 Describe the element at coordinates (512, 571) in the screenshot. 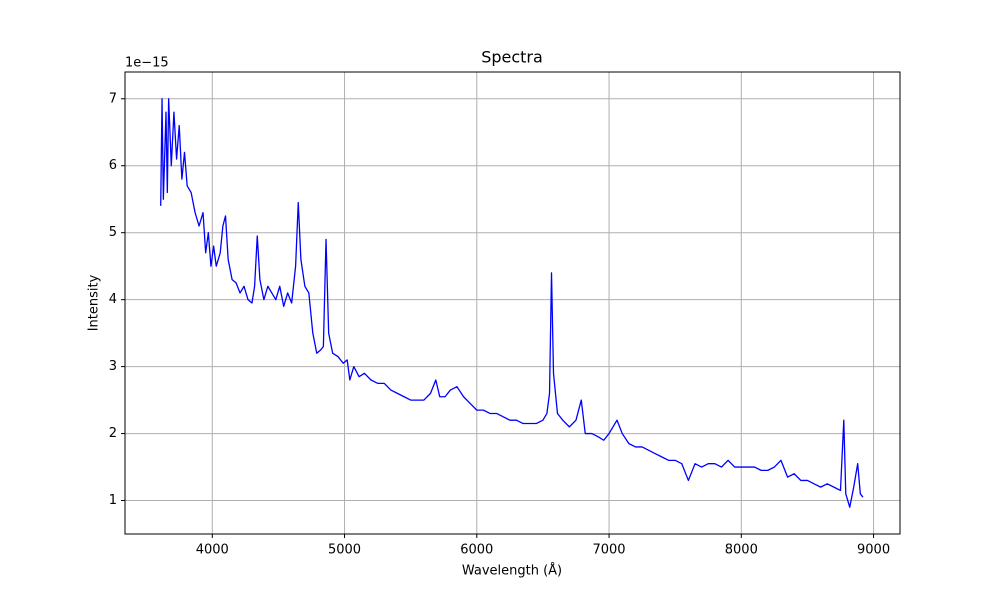

I see `x-axis-label: Wavelength (Å)` at that location.